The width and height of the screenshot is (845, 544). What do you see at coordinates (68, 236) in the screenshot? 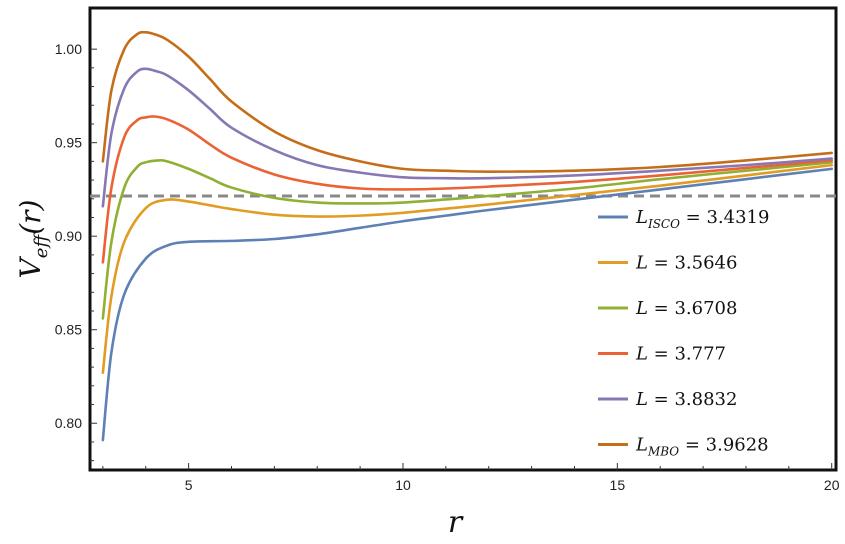
I see `y-tick-label: 0.90` at bounding box center [68, 236].